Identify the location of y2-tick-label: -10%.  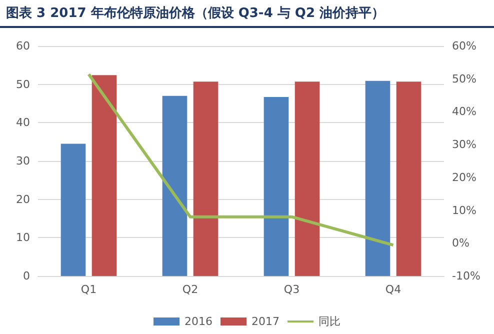
(466, 276).